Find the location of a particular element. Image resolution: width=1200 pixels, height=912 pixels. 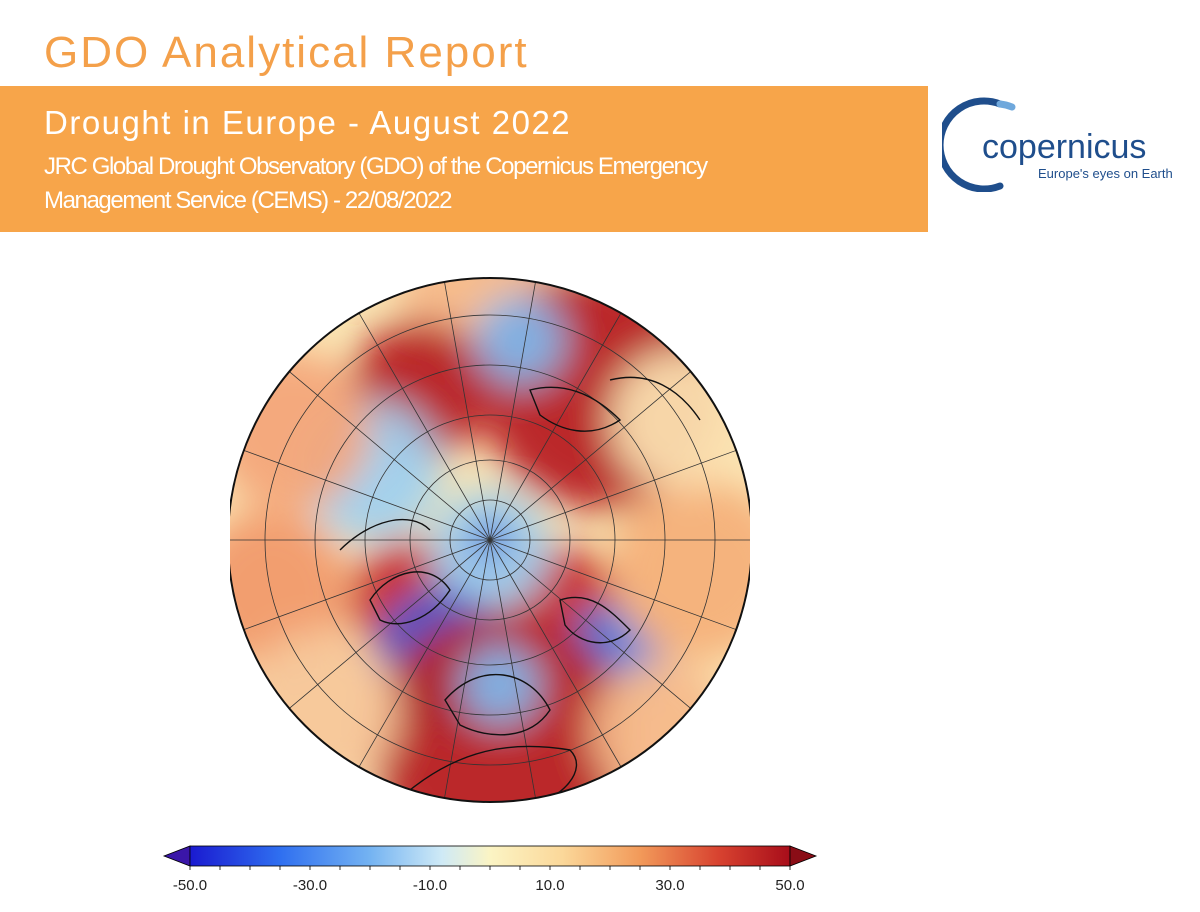

coastlines is located at coordinates (520, 589).